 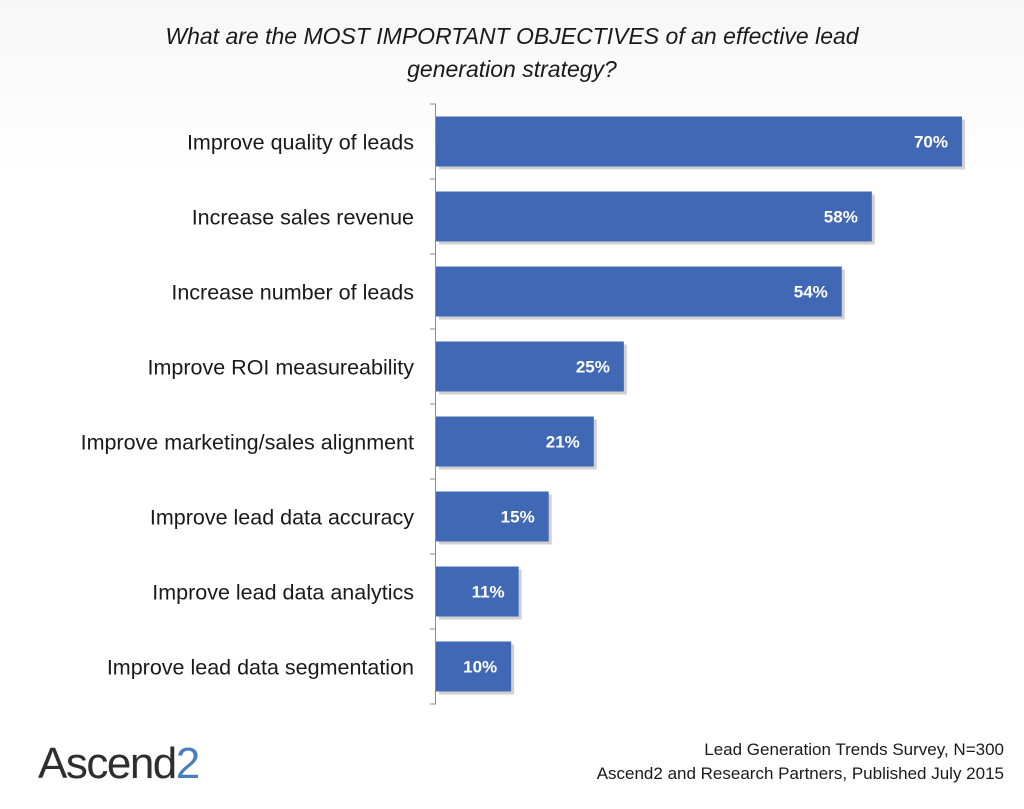 I want to click on category-label-2: Increase sales revenue, so click(x=303, y=218).